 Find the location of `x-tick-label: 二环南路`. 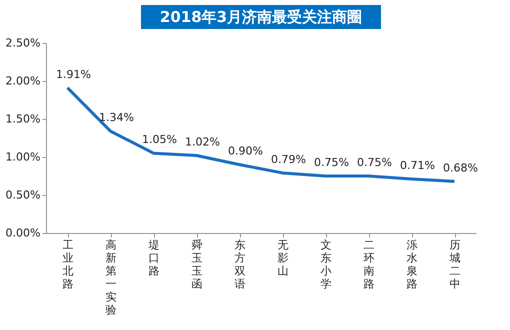

x-tick-label: 二环南路 is located at coordinates (369, 264).